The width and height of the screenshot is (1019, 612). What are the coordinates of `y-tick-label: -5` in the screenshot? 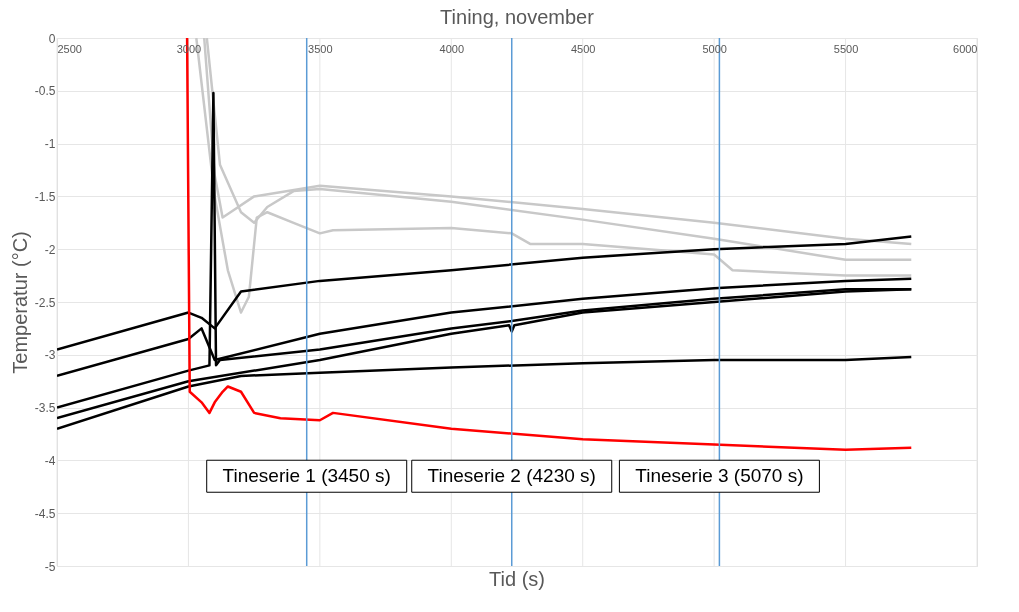 It's located at (50, 566).